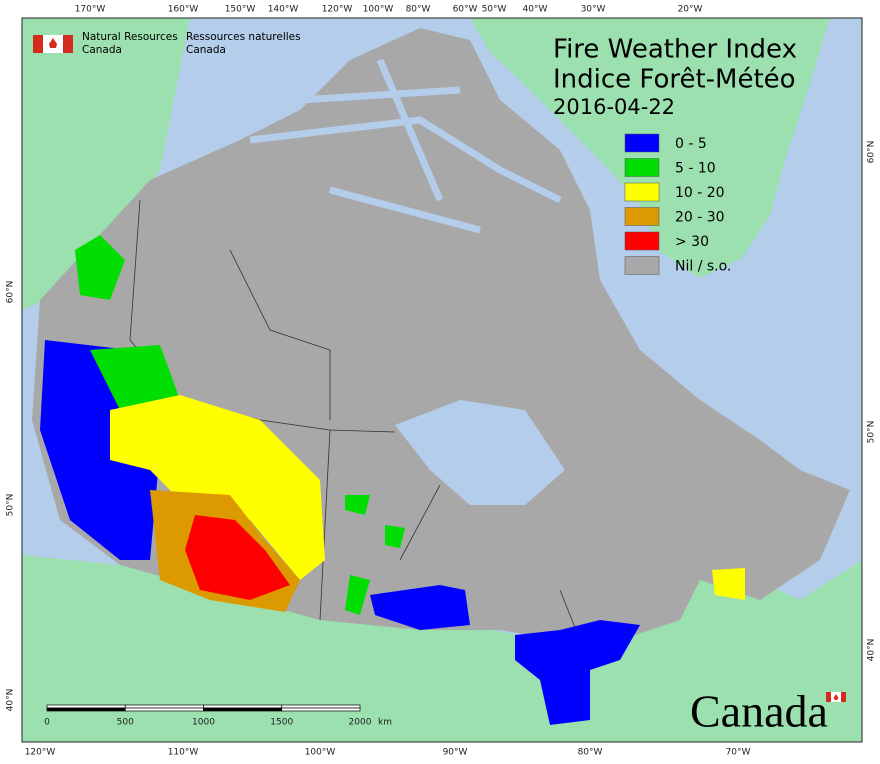 The height and width of the screenshot is (764, 880). What do you see at coordinates (418, 10) in the screenshot?
I see `top-lon-label: 80°W` at bounding box center [418, 10].